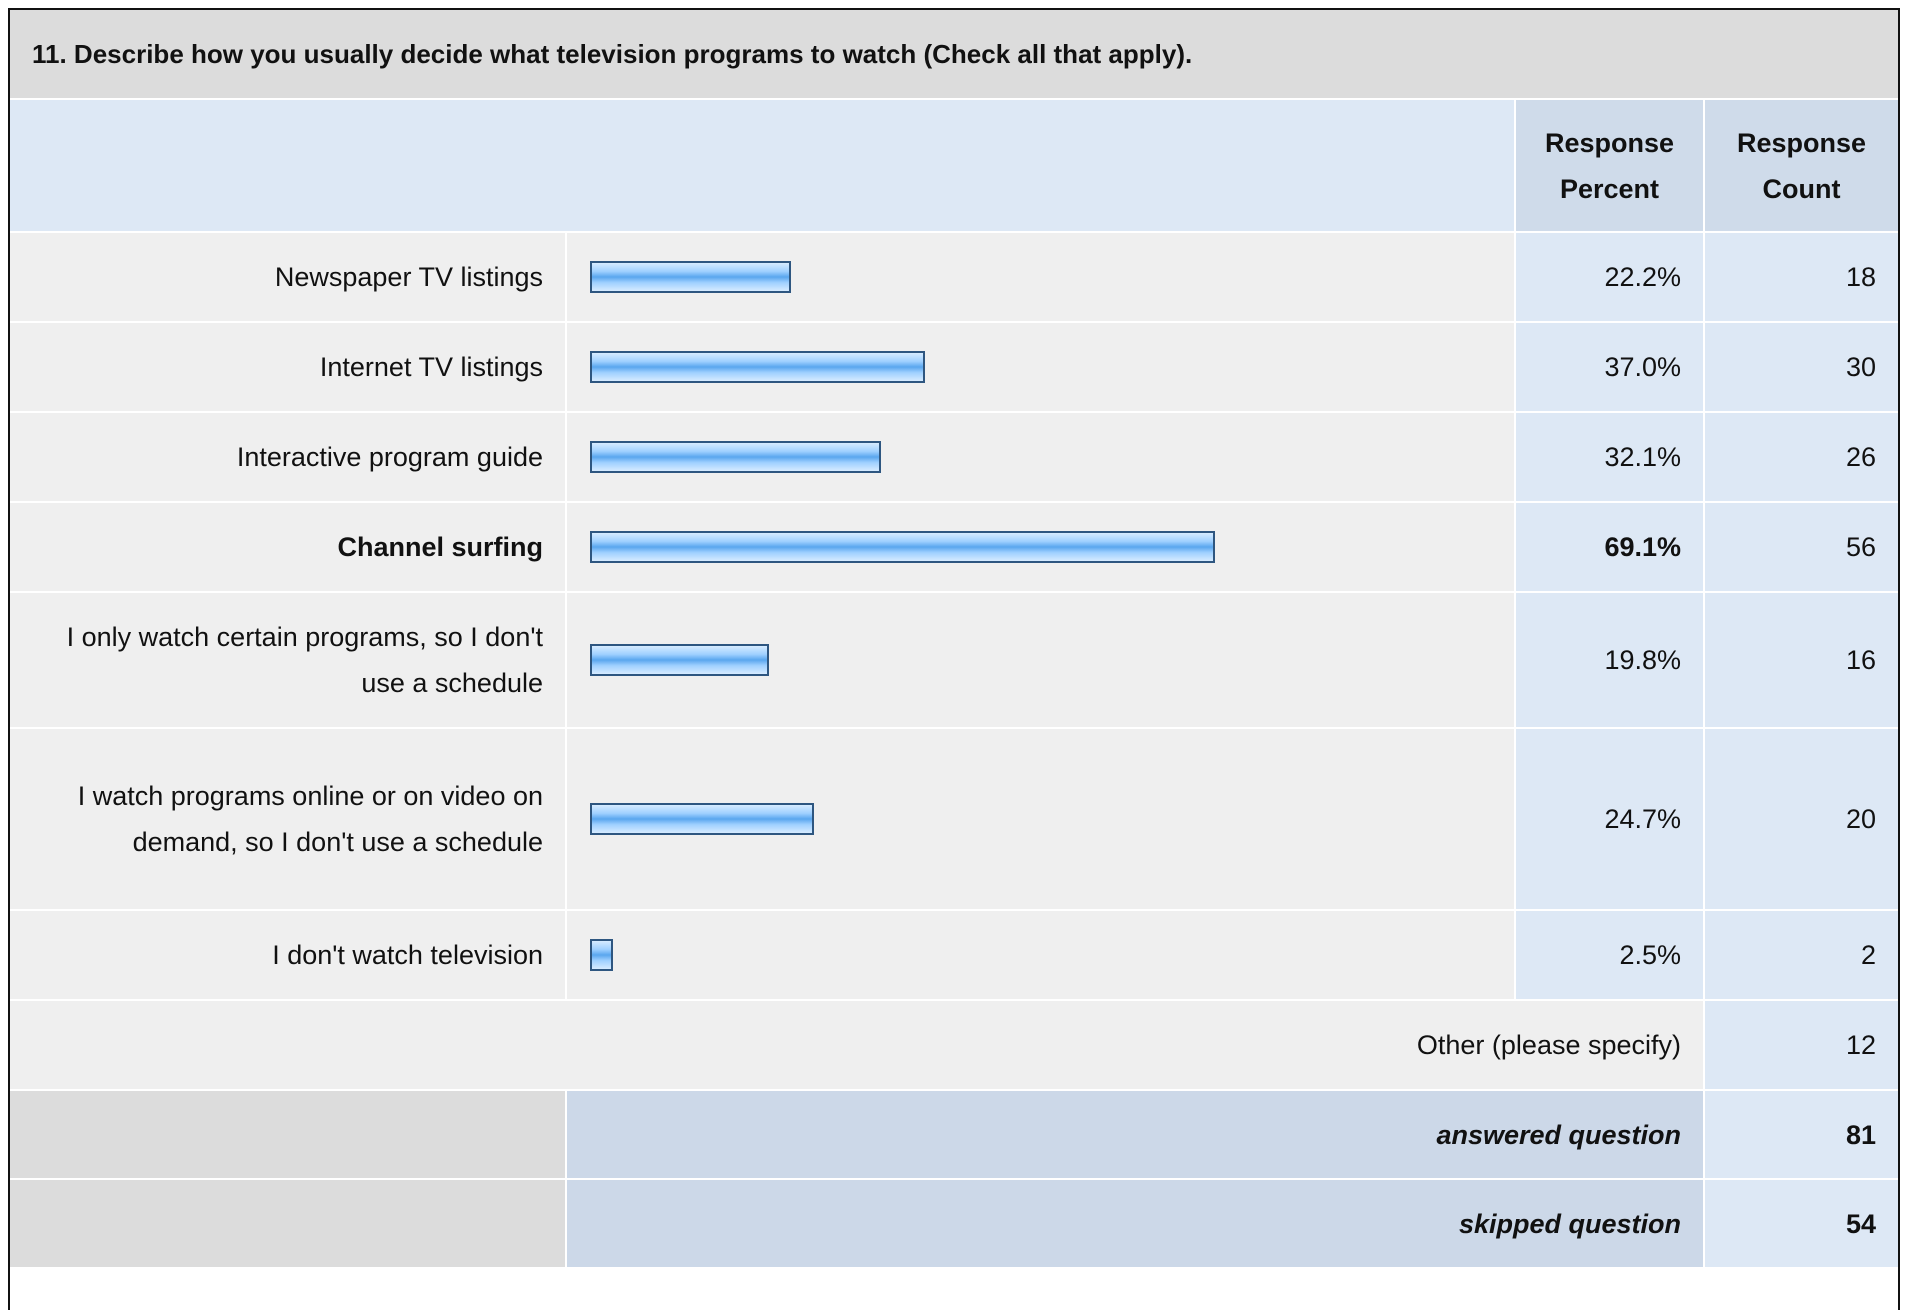 The image size is (1907, 1310). What do you see at coordinates (1610, 278) in the screenshot?
I see `response-percent: 22.2%` at bounding box center [1610, 278].